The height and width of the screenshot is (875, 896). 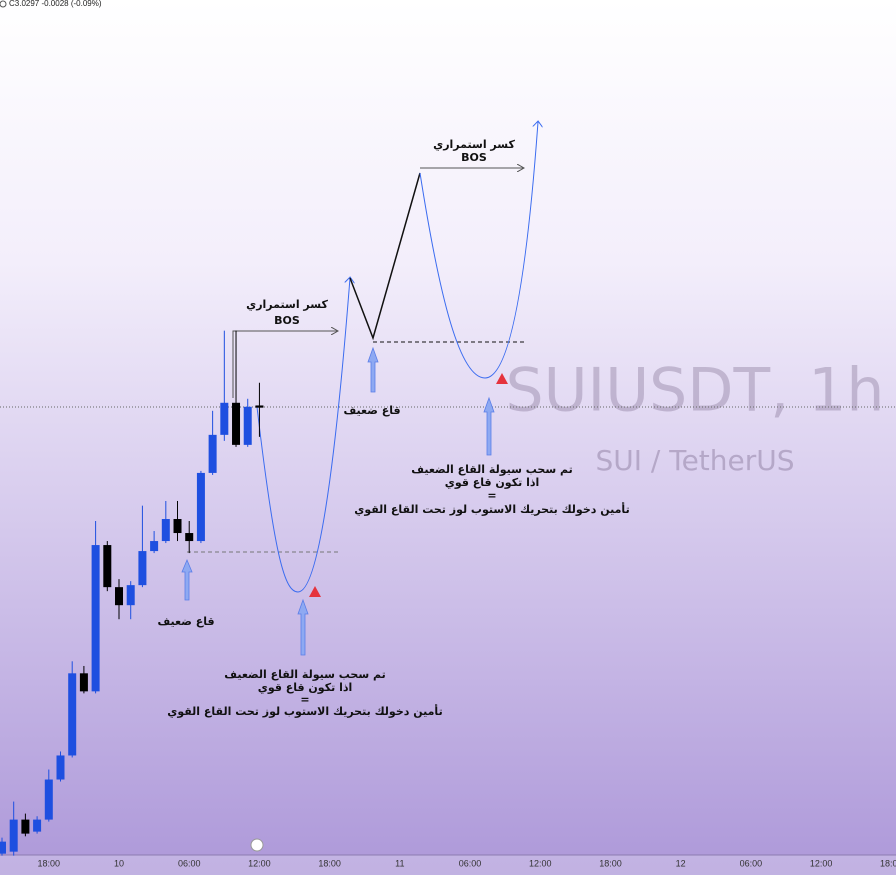 What do you see at coordinates (3, 4) in the screenshot?
I see `legend-dot` at bounding box center [3, 4].